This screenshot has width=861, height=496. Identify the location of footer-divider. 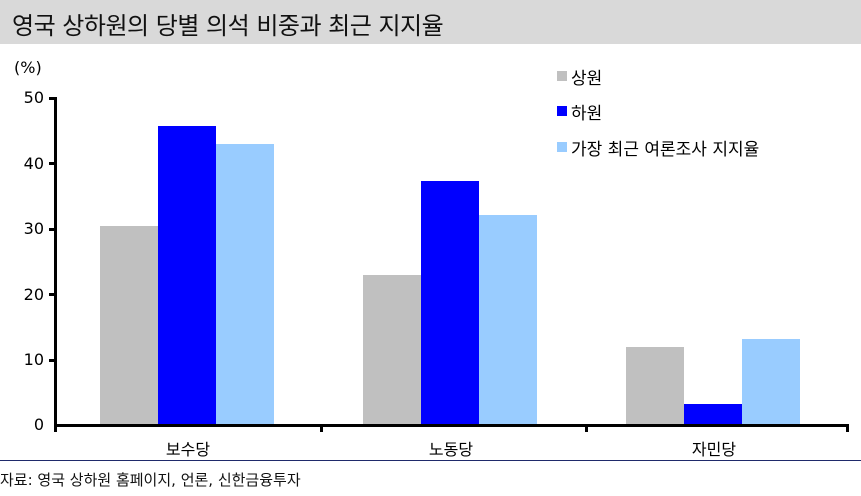
(430, 460).